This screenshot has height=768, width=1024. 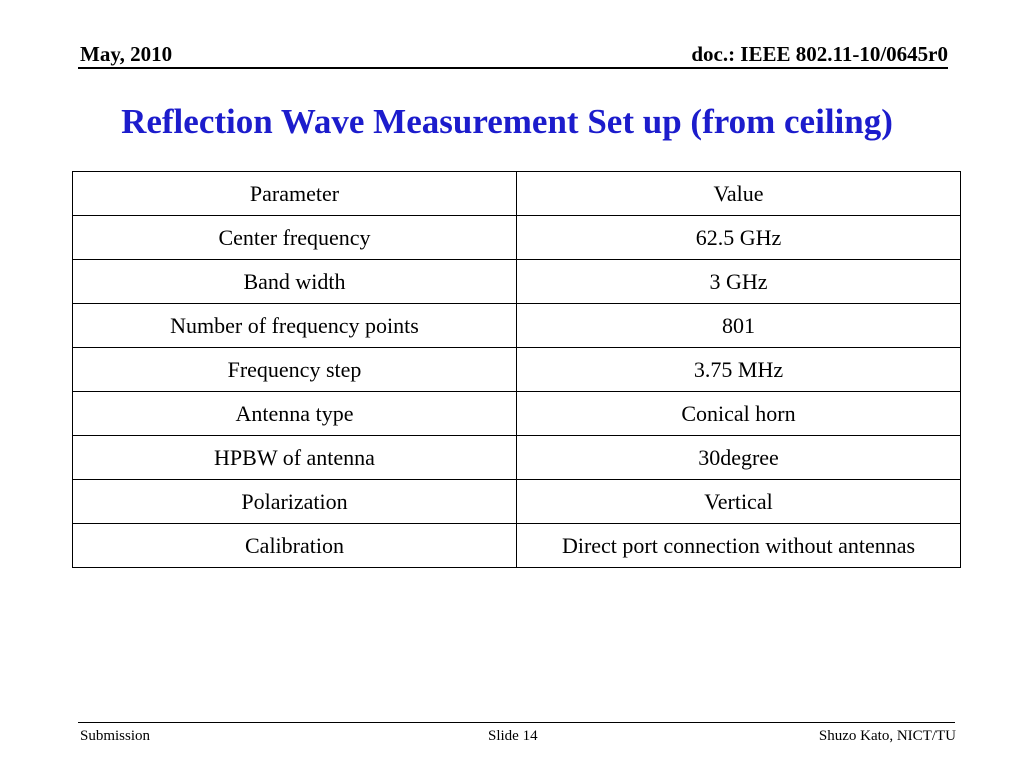 I want to click on table-cell: 801, so click(x=738, y=325).